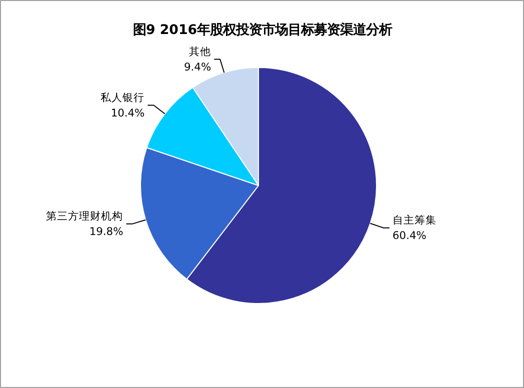 The image size is (524, 388). I want to click on data-label: 10.4%, so click(127, 113).